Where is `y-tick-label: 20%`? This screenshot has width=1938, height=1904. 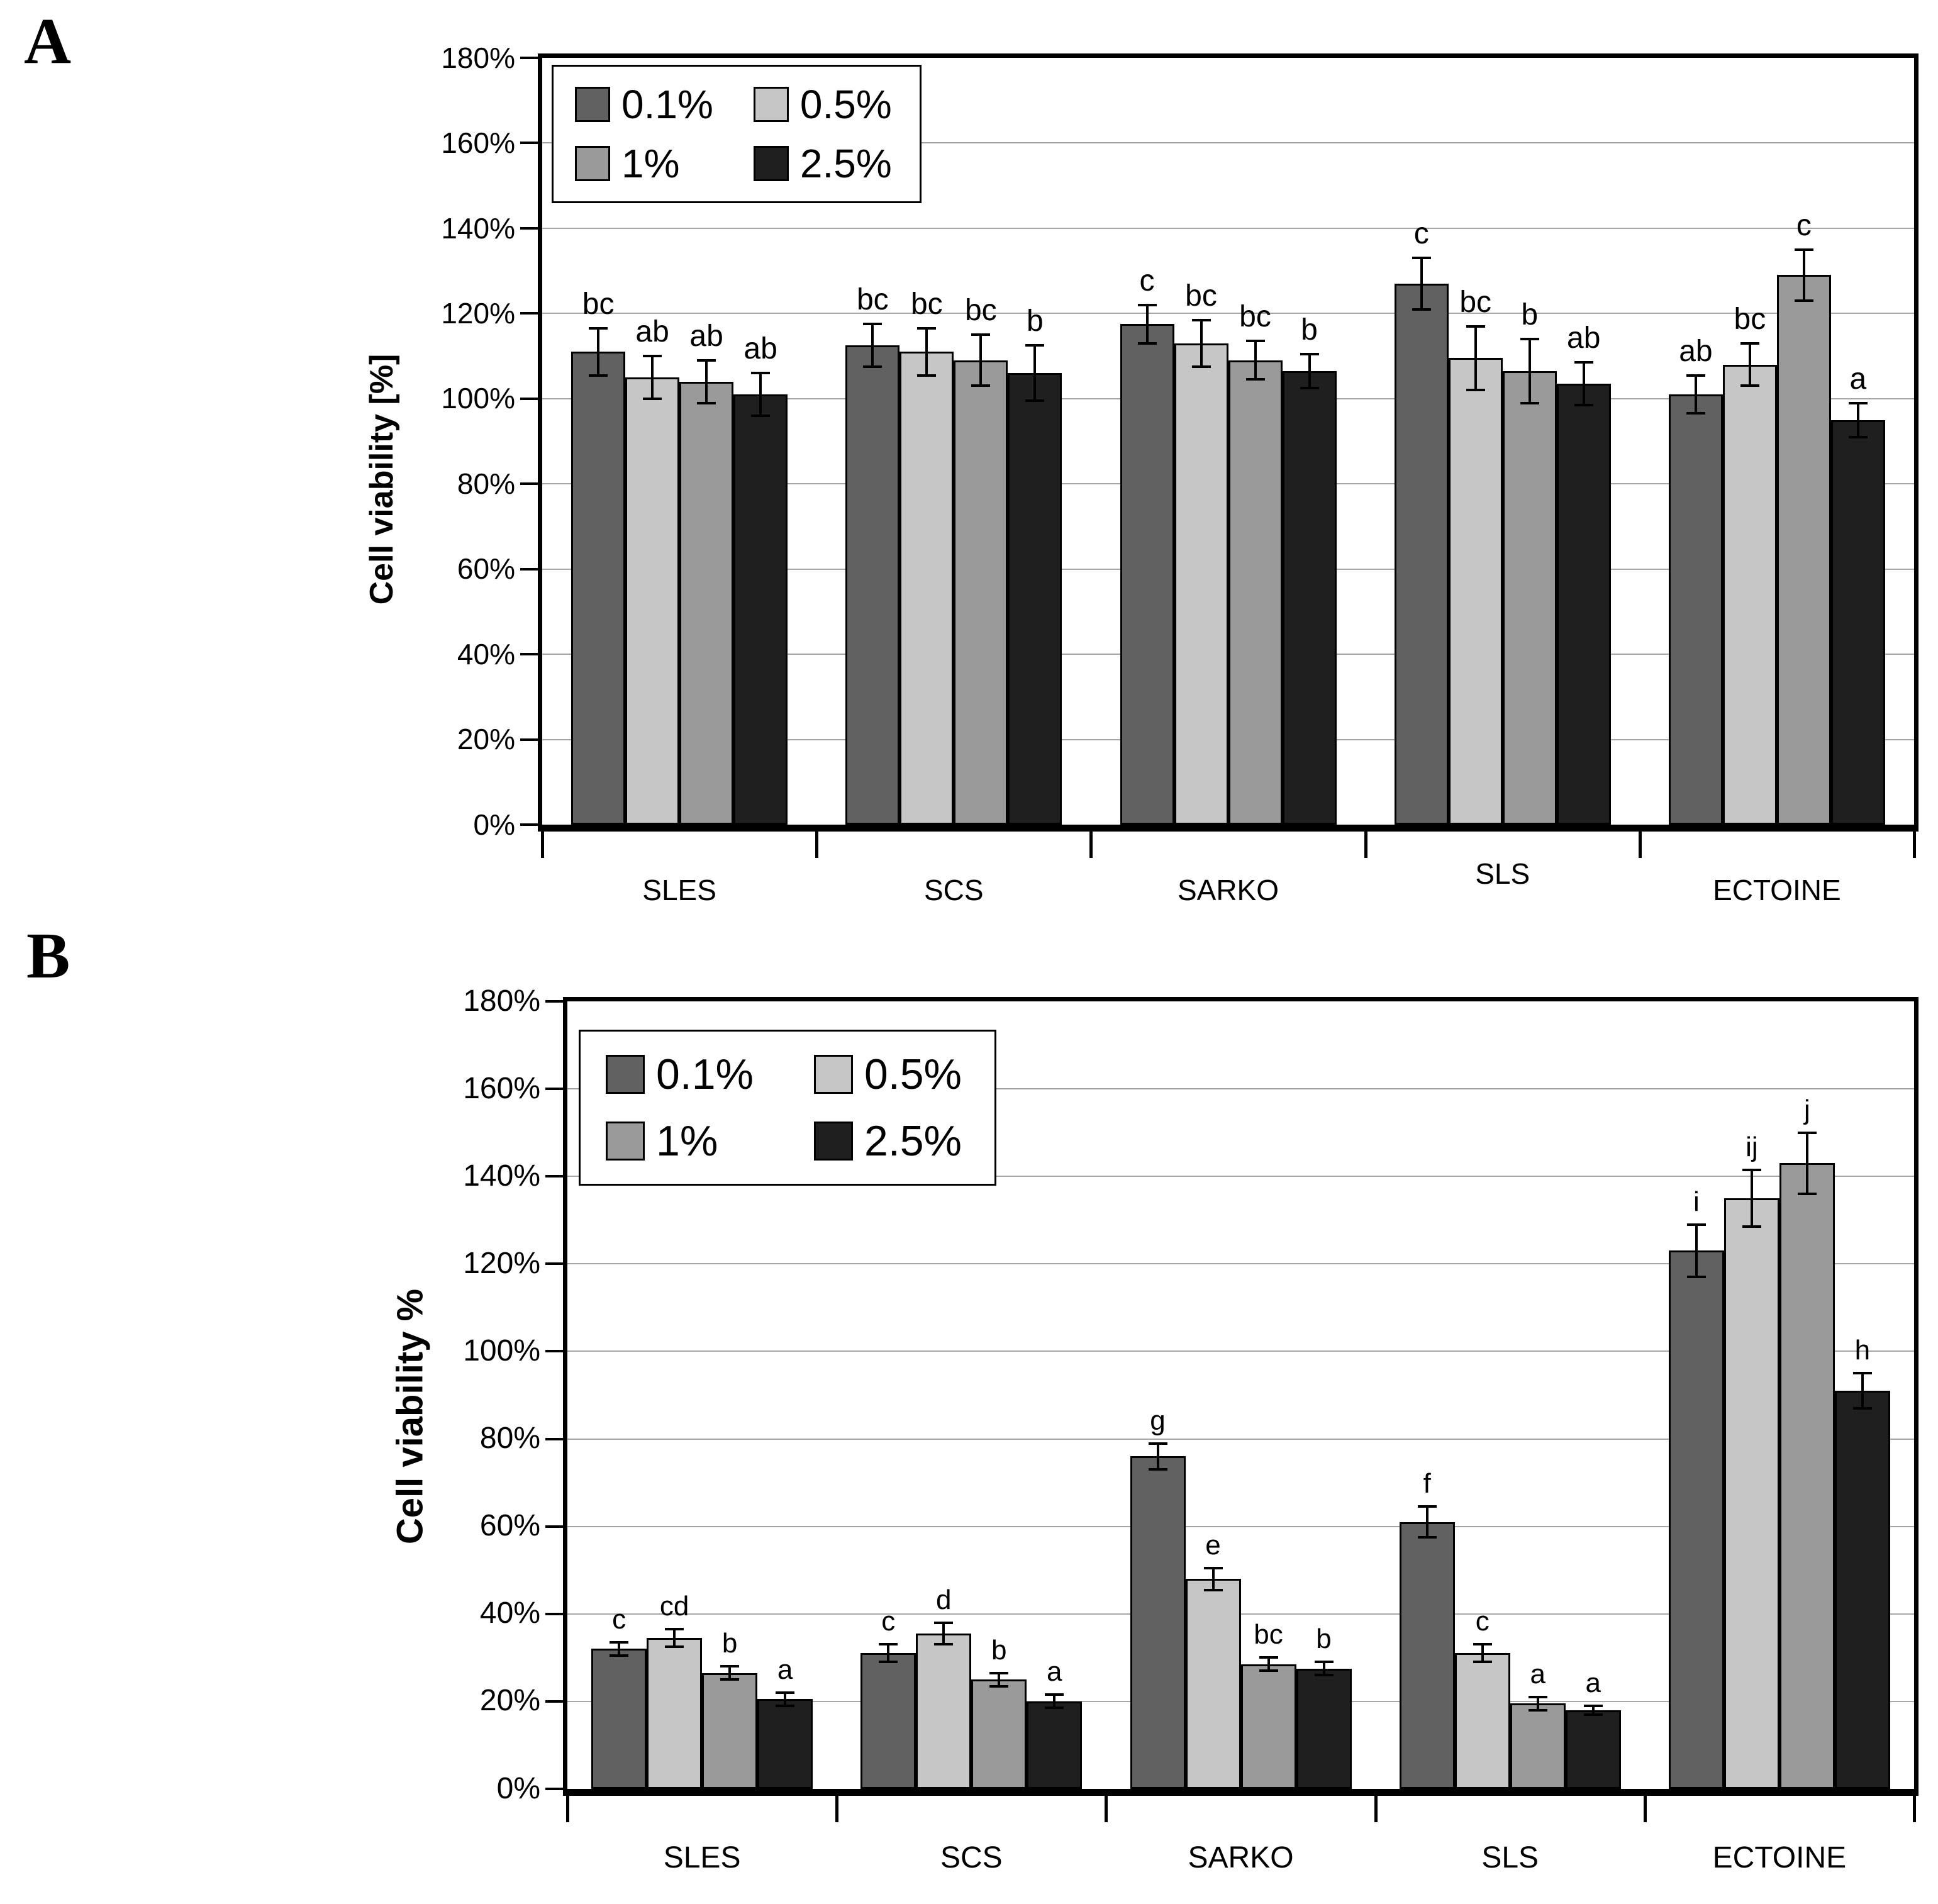
y-tick-label: 20% is located at coordinates (509, 1701).